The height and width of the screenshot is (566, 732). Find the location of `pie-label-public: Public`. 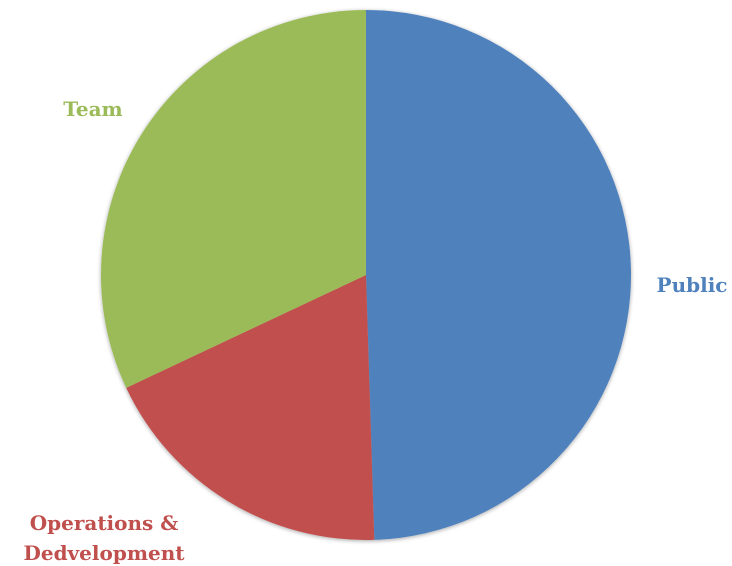

pie-label-public: Public is located at coordinates (692, 285).